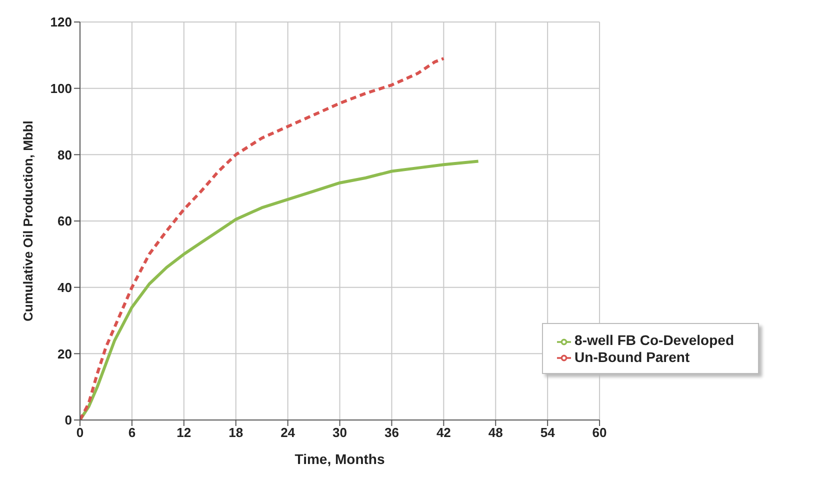 This screenshot has width=837, height=492. What do you see at coordinates (61, 88) in the screenshot?
I see `y-tick-label: 100` at bounding box center [61, 88].